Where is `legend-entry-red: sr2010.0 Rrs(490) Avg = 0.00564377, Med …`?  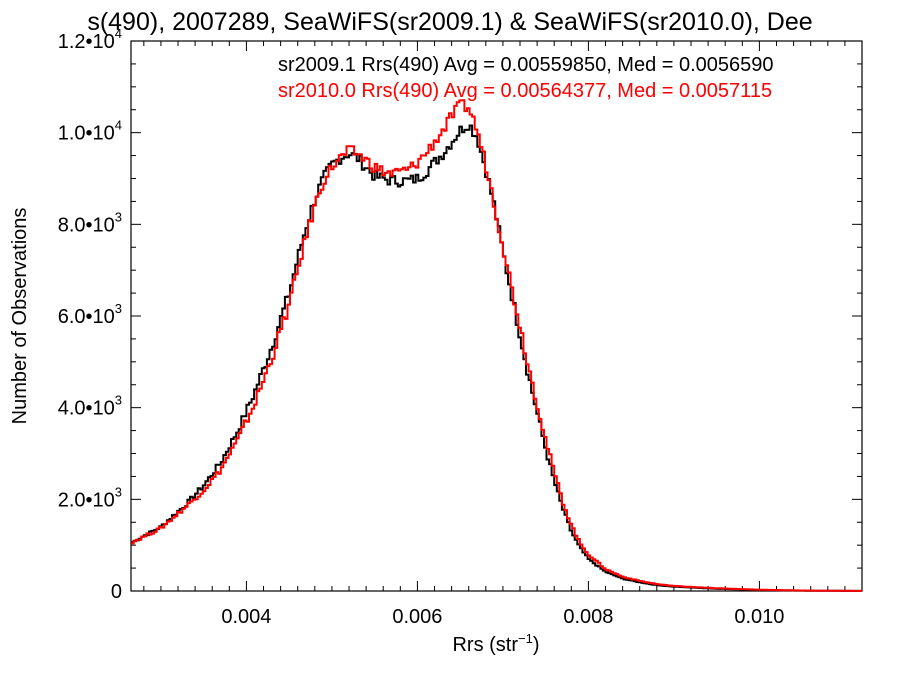 legend-entry-red: sr2010.0 Rrs(490) Avg = 0.00564377, Med … is located at coordinates (525, 91).